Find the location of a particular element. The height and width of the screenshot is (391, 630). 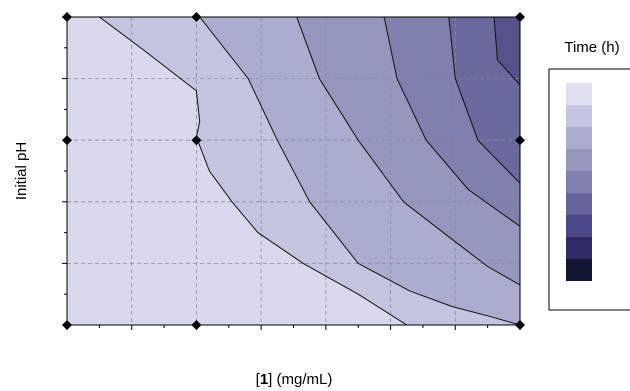

x-axis is located at coordinates (293, 327).